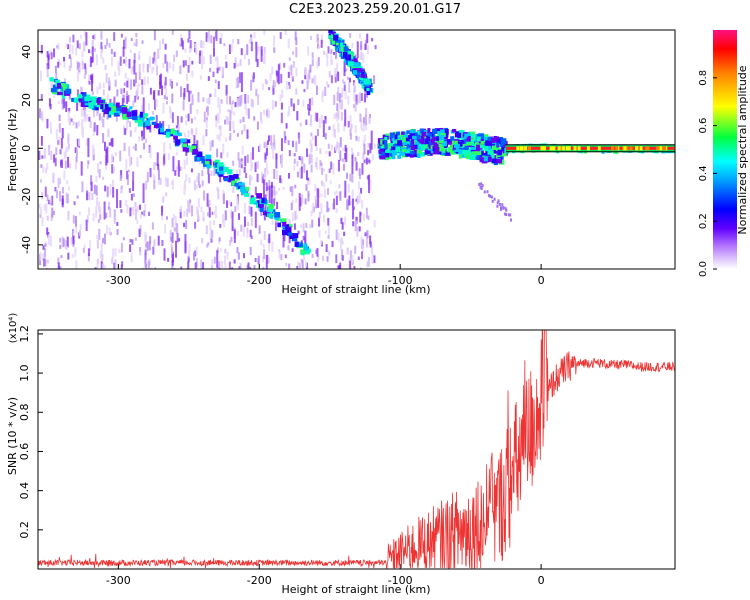 The image size is (750, 600). What do you see at coordinates (490, 196) in the screenshot?
I see `tail-speck` at bounding box center [490, 196].